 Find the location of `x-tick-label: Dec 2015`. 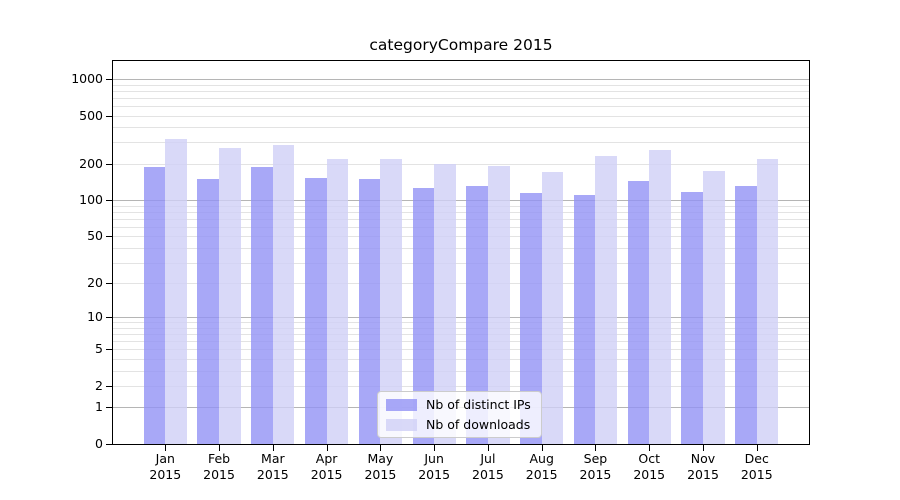

x-tick-label: Dec 2015 is located at coordinates (757, 466).